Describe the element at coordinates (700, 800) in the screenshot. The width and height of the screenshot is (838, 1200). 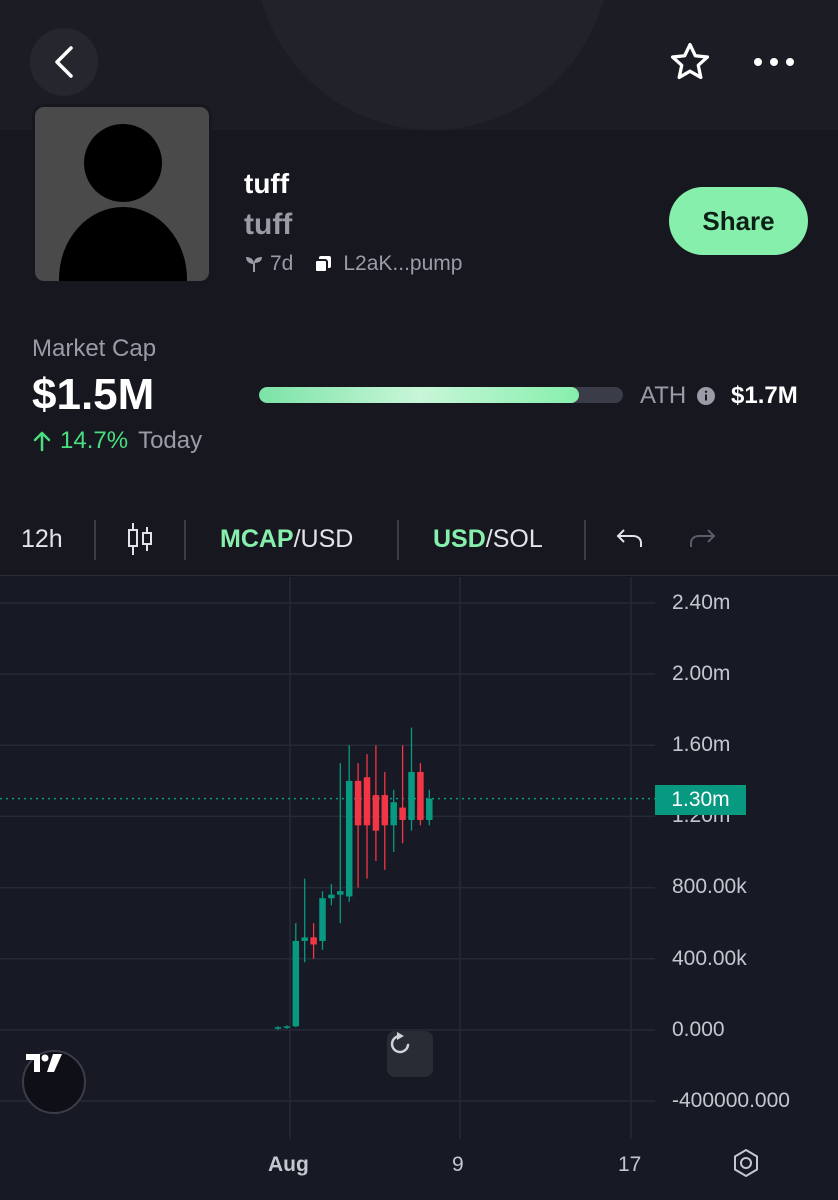
I see `current-price-tag: 1.30m` at that location.